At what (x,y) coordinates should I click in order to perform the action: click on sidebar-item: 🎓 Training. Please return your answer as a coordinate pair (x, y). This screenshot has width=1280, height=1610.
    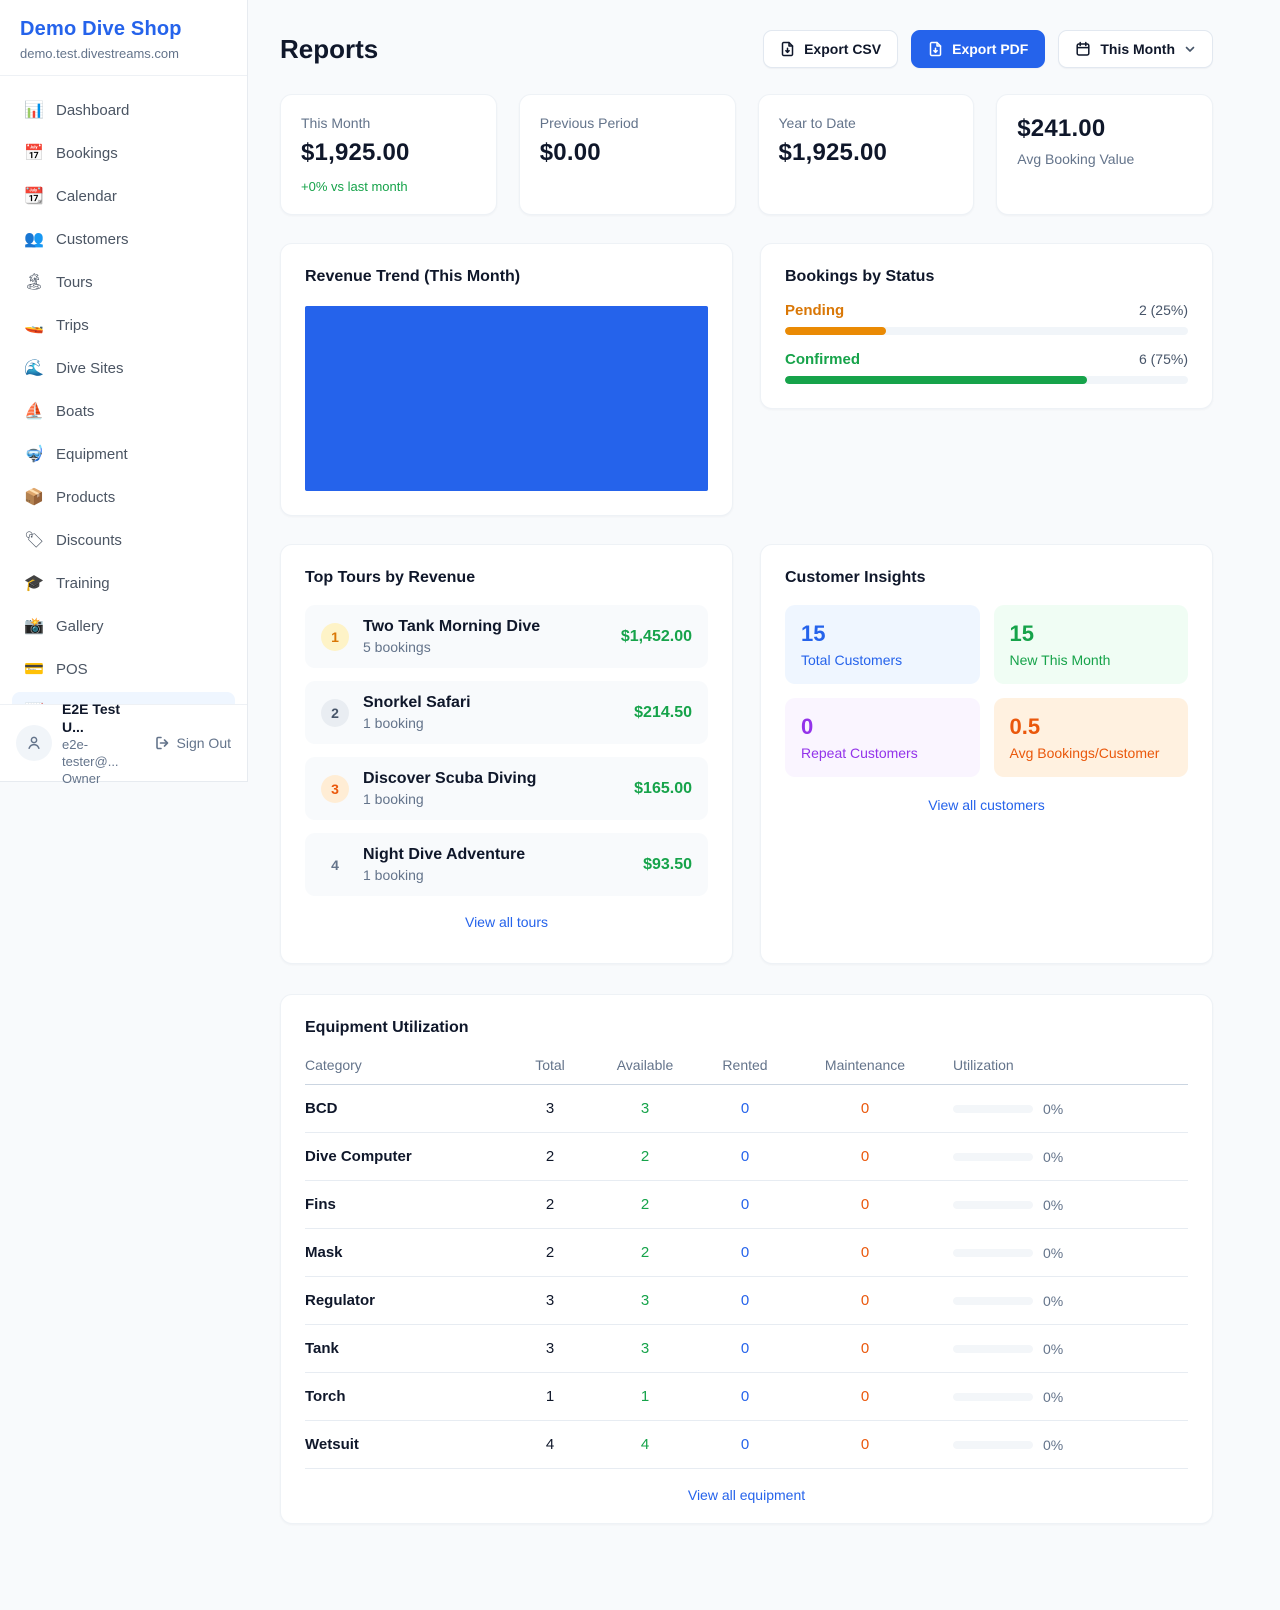
    Looking at the image, I should click on (123, 583).